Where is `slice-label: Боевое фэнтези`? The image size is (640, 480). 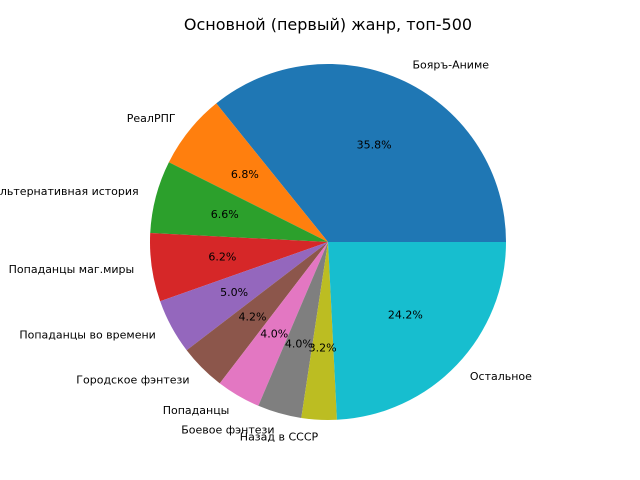 slice-label: Боевое фэнтези is located at coordinates (227, 429).